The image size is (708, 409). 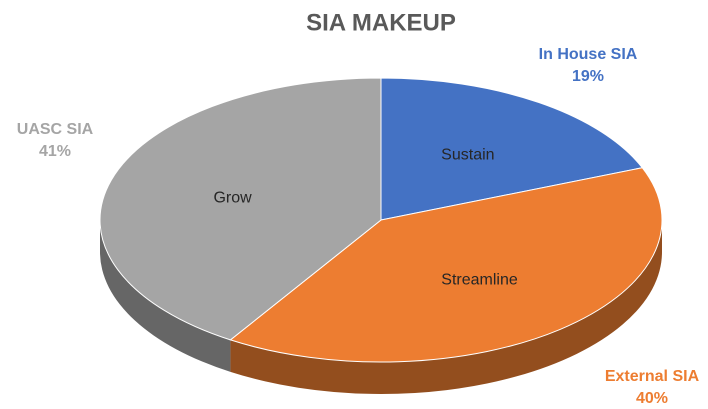 What do you see at coordinates (479, 279) in the screenshot?
I see `slice-label: Streamline` at bounding box center [479, 279].